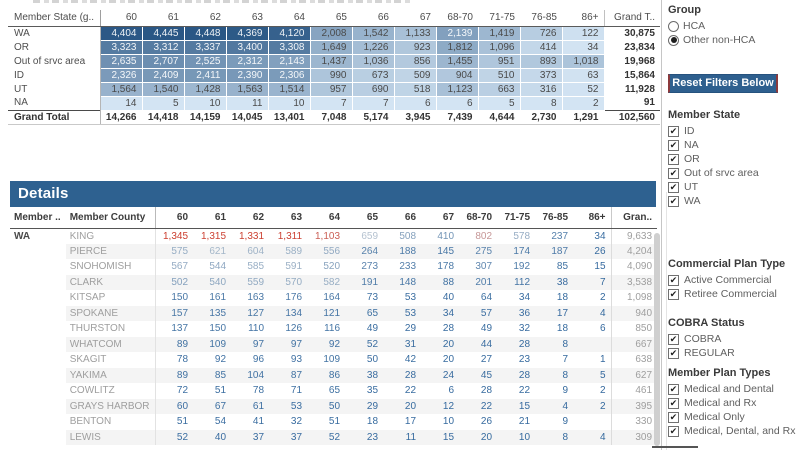 This screenshot has width=800, height=450. I want to click on summary-col-header: 66, so click(373, 18).